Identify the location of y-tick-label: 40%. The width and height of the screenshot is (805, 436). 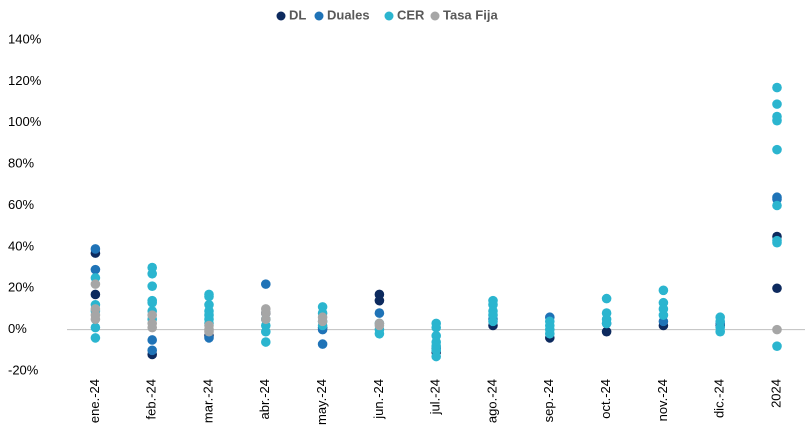
(21, 245).